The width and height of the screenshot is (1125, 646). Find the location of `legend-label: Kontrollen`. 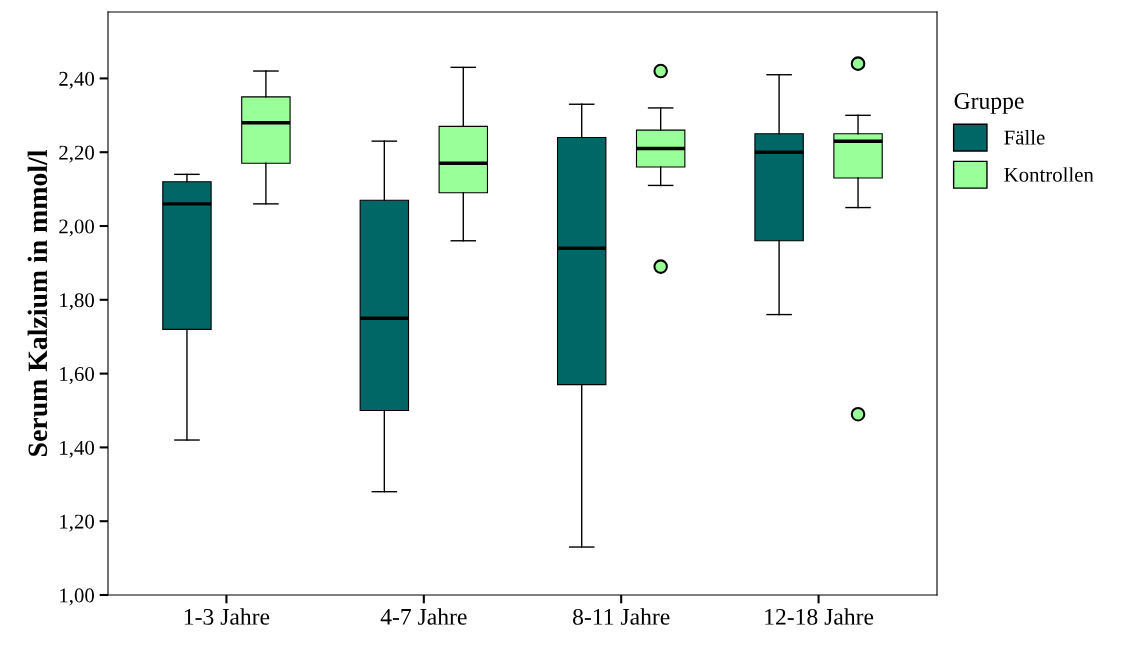

legend-label: Kontrollen is located at coordinates (1049, 174).